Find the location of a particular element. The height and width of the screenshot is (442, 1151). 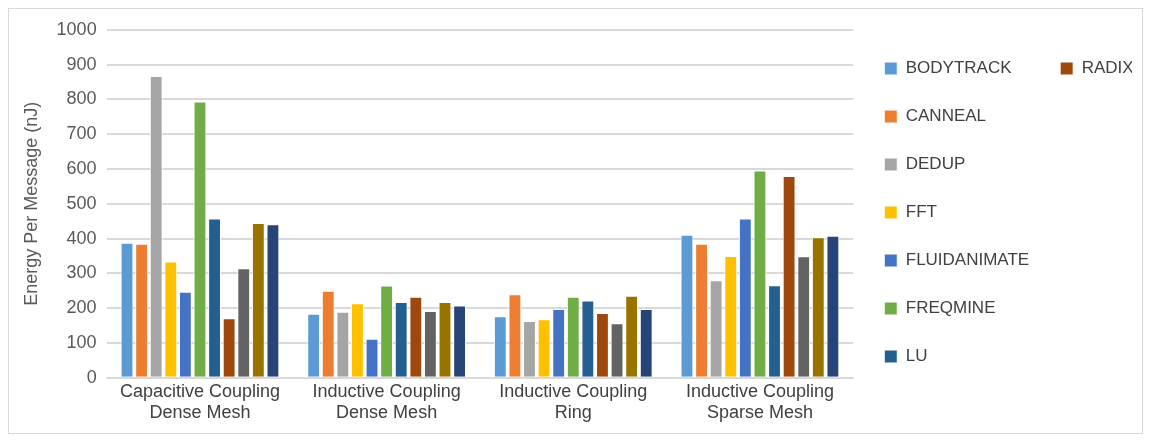

legend-label: BODYTRACK is located at coordinates (959, 68).